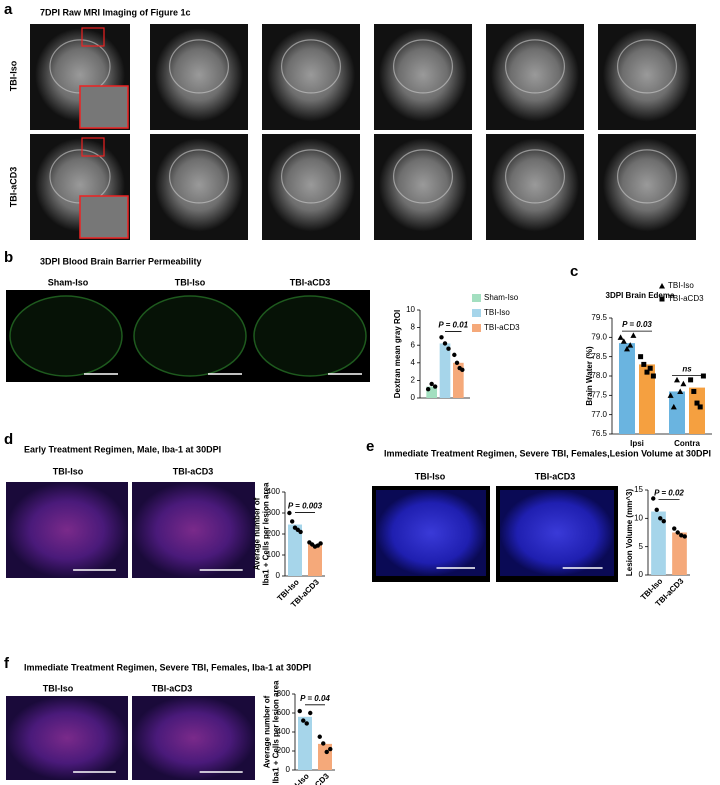  What do you see at coordinates (599, 433) in the screenshot?
I see `y-tick-label: 76.5` at bounding box center [599, 433].